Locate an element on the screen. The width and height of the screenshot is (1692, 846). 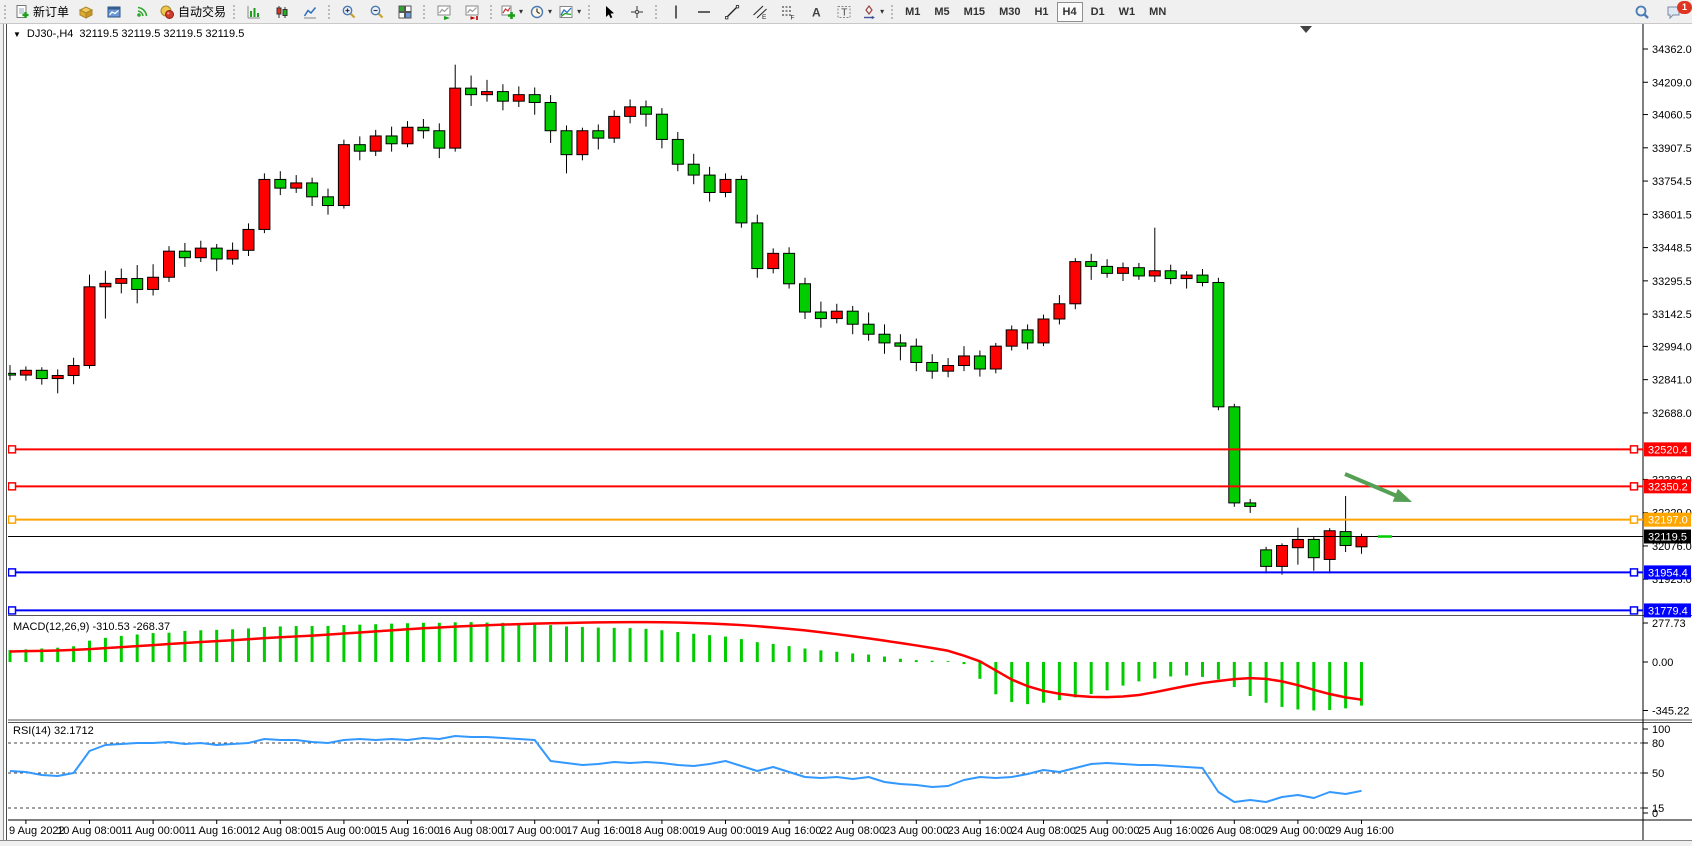
auto-scroll-button is located at coordinates (444, 12).